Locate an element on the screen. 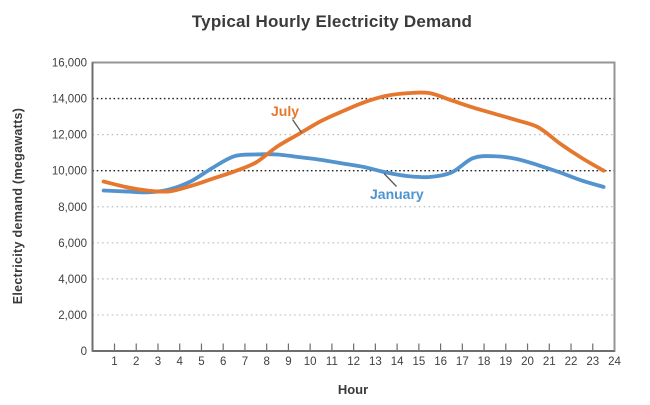 The width and height of the screenshot is (650, 405). x-tick-label: 19 is located at coordinates (505, 362).